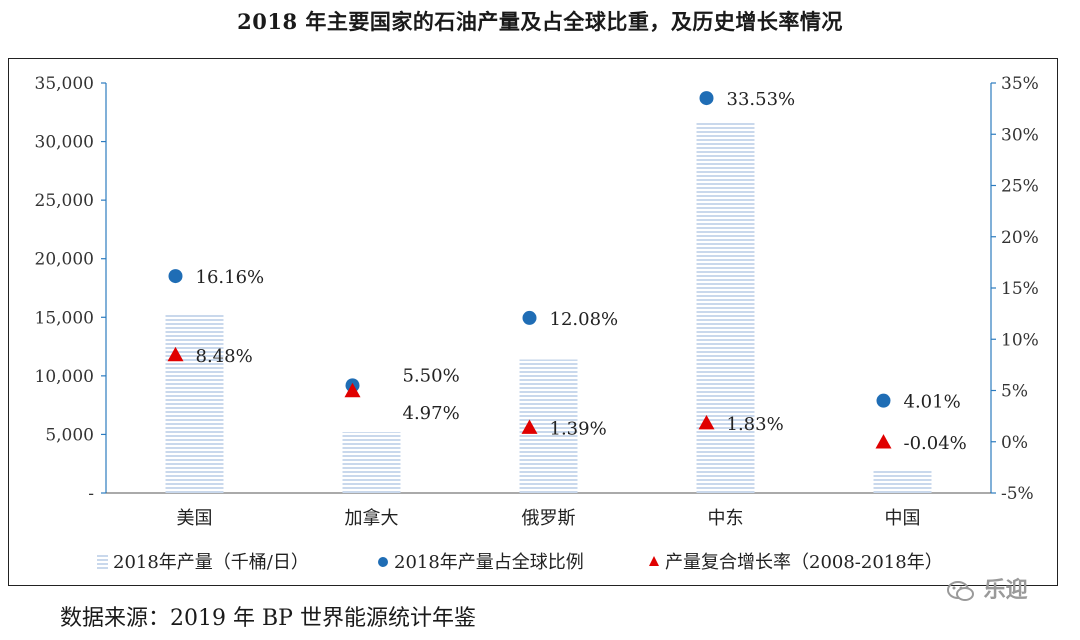  Describe the element at coordinates (64, 377) in the screenshot. I see `y-left-tick-label: 10,000` at that location.